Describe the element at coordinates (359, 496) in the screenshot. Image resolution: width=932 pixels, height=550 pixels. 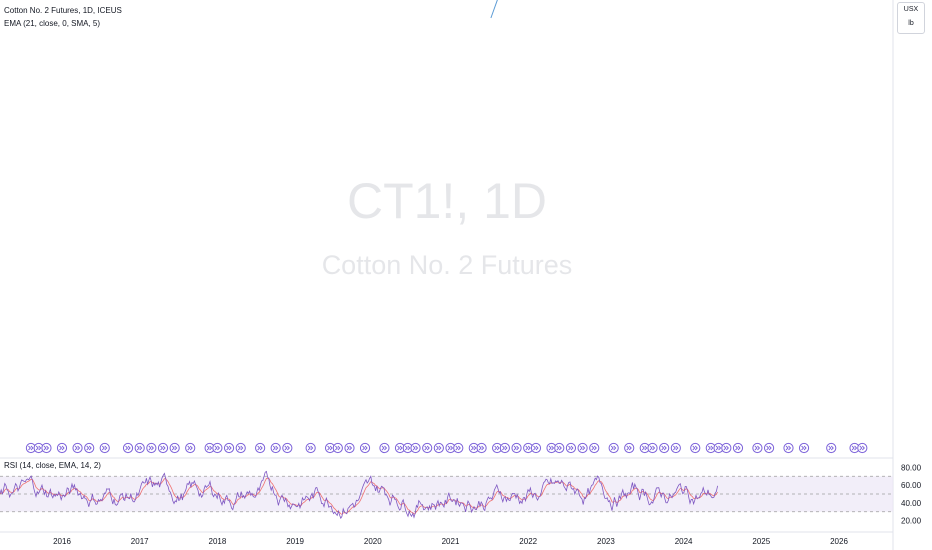
I see `rsi-ema-line` at that location.